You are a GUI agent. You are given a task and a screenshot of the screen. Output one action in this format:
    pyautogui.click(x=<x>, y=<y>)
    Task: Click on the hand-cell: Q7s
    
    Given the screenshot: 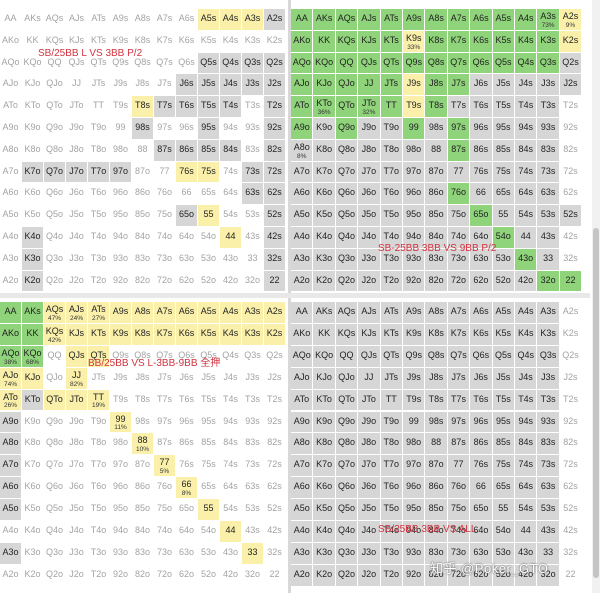 What is the action you would take?
    pyautogui.click(x=165, y=356)
    